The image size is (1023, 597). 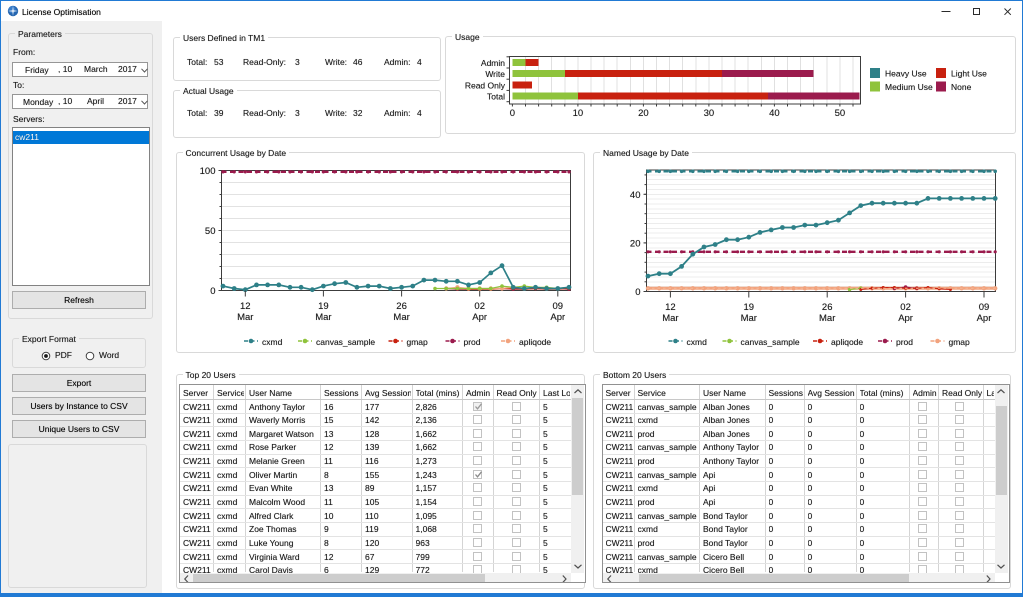 I want to click on svg-text: Write, so click(x=495, y=74).